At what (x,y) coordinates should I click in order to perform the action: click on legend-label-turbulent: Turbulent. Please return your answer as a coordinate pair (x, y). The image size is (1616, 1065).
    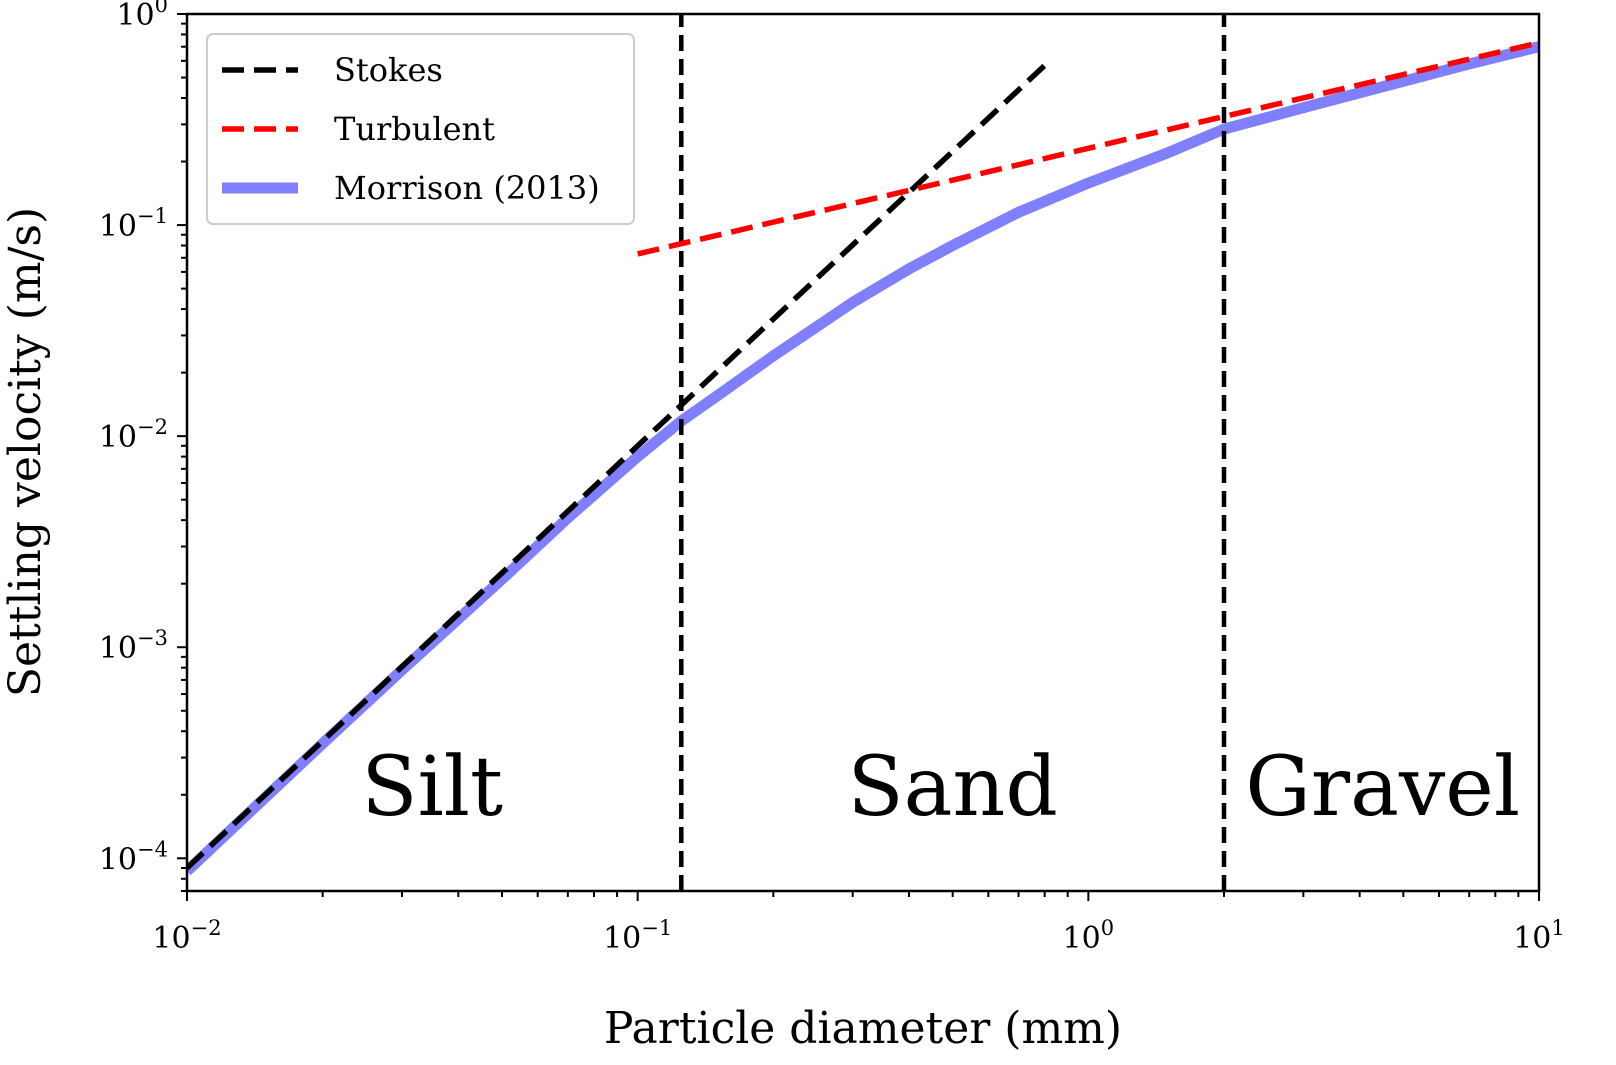
    Looking at the image, I should click on (414, 129).